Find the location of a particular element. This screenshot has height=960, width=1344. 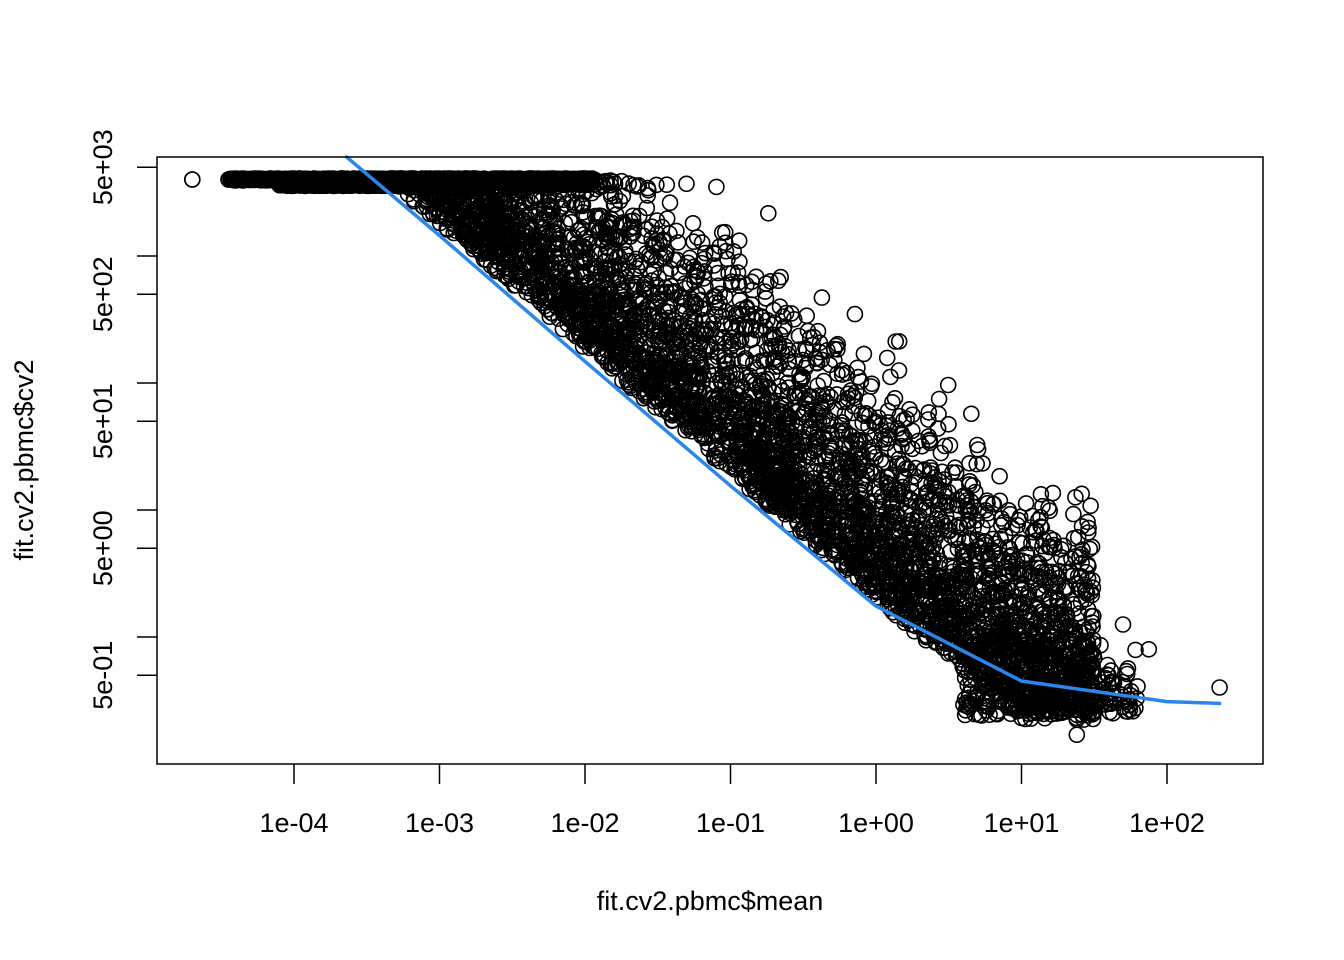

y-tick-label: 5e+00 is located at coordinates (103, 548).